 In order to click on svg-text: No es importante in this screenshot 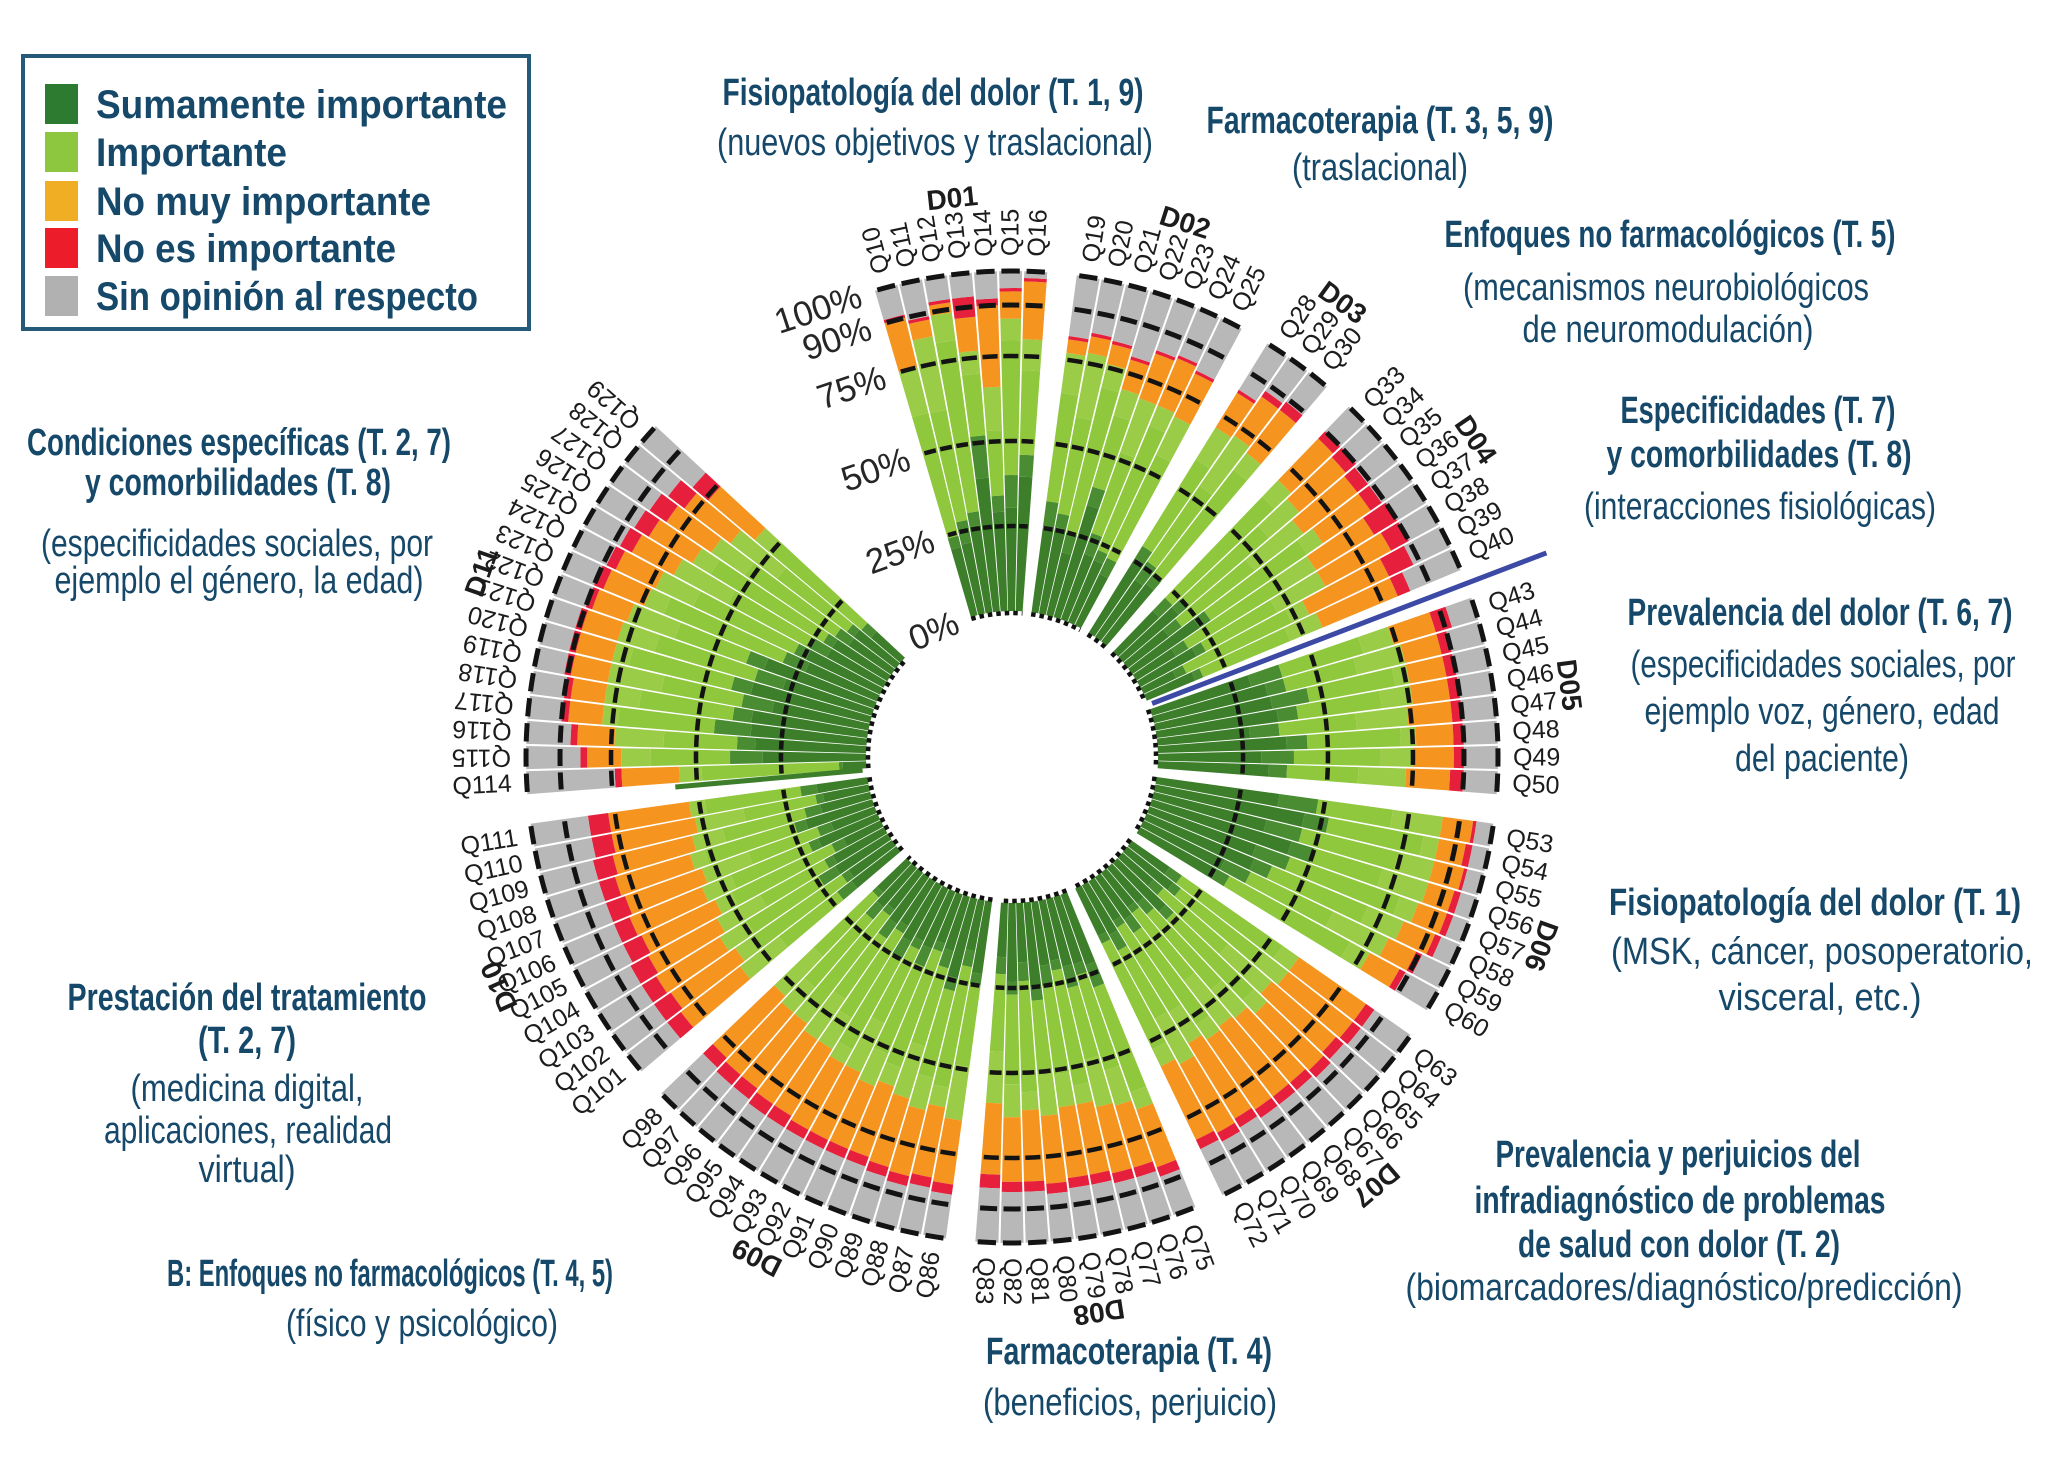, I will do `click(246, 249)`.